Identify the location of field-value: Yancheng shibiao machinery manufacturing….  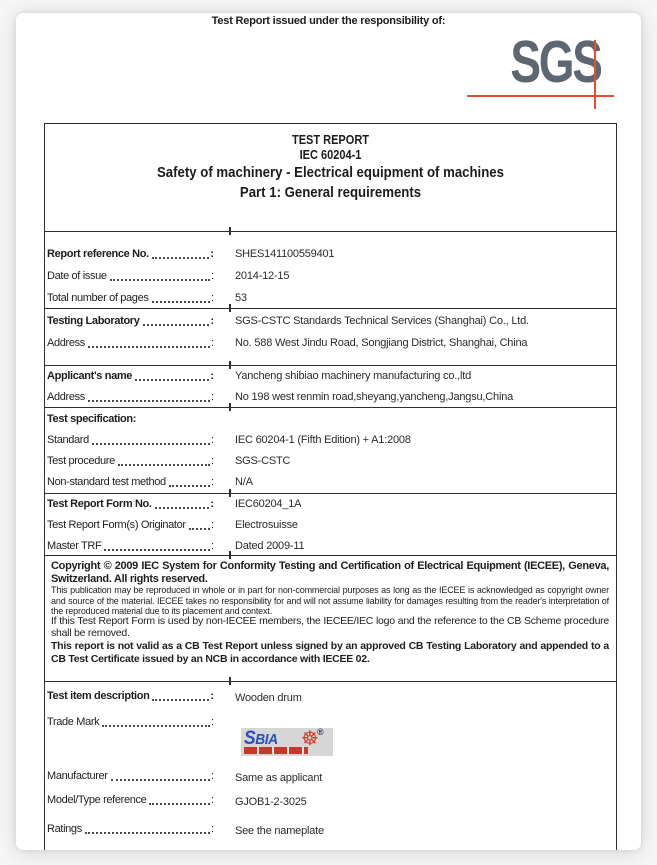
(353, 376).